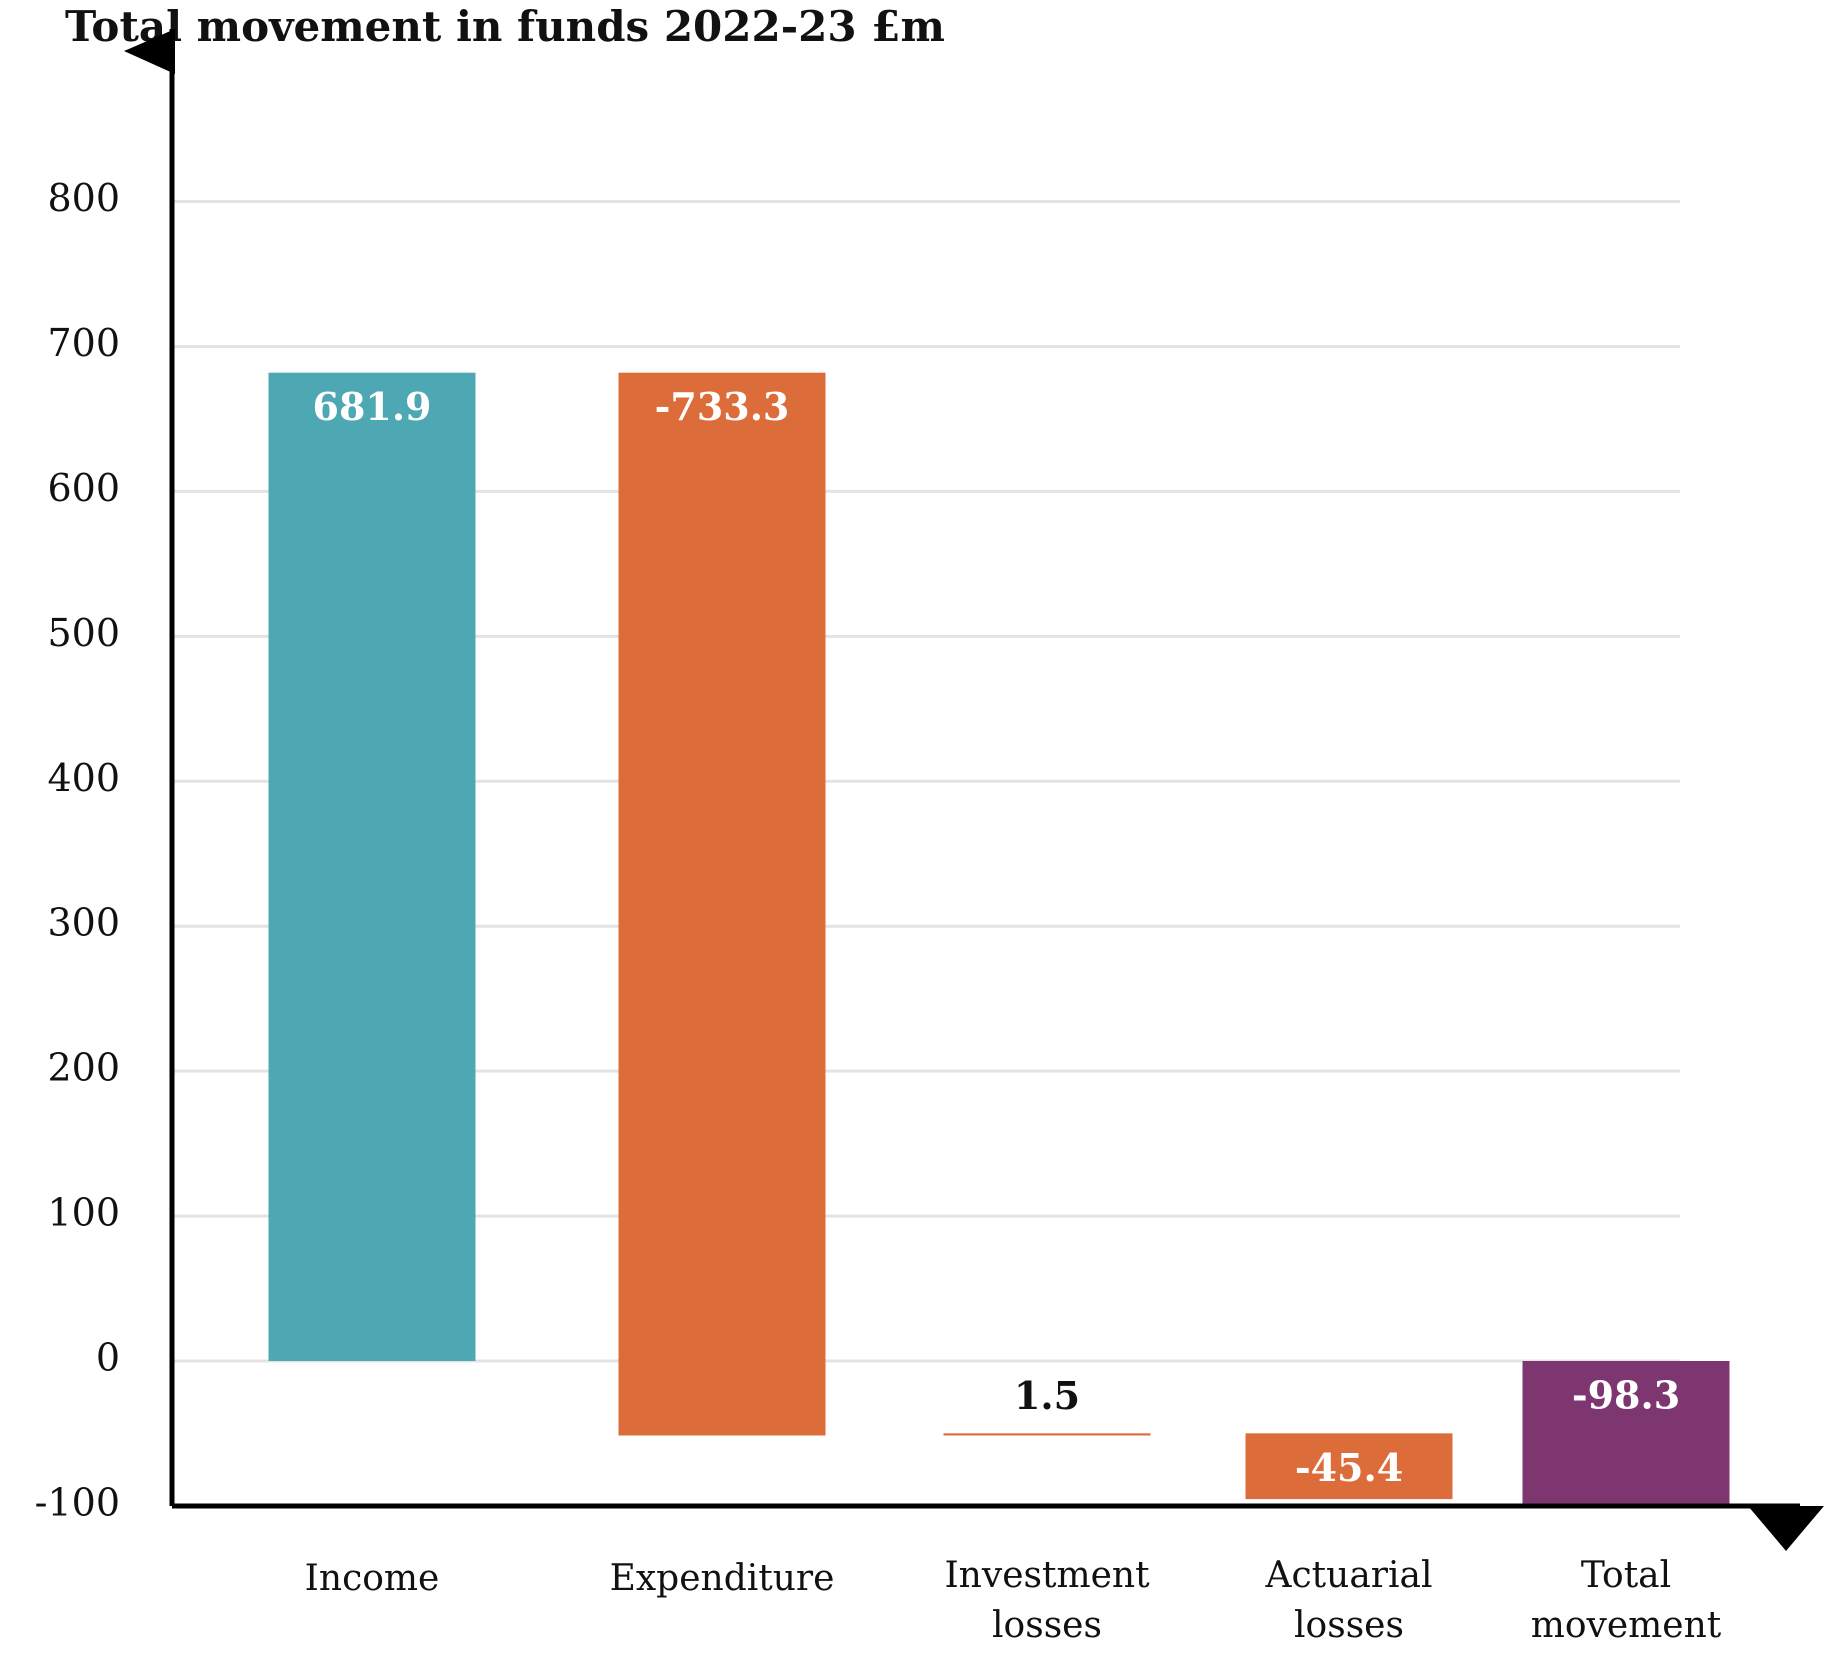 This screenshot has width=1838, height=1660. I want to click on y-tick-label: 300, so click(83, 923).